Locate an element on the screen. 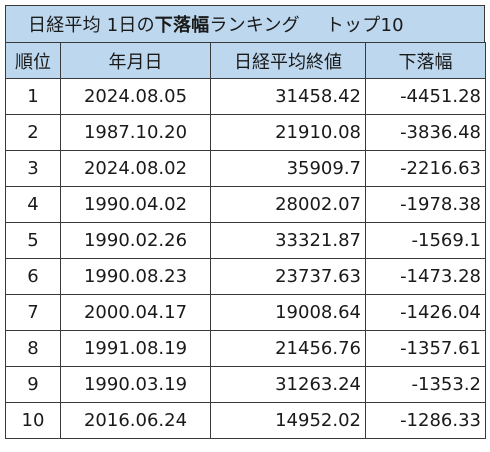  date-cell: 2024.08.02 is located at coordinates (135, 168).